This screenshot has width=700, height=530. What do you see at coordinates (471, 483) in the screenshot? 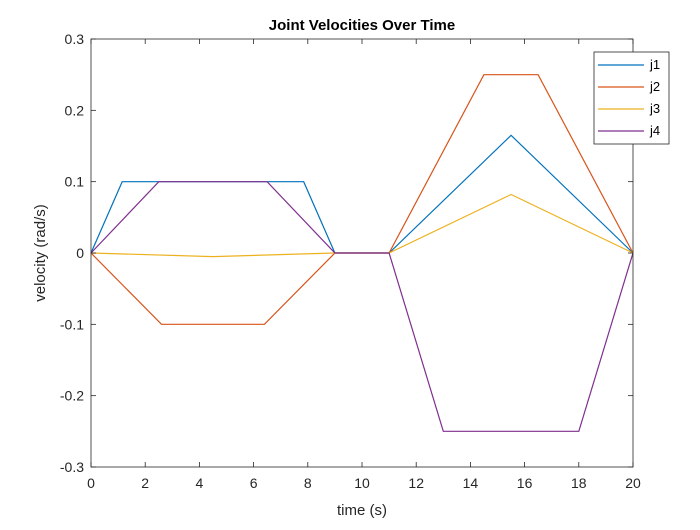
I see `x-tick-label: 14` at bounding box center [471, 483].